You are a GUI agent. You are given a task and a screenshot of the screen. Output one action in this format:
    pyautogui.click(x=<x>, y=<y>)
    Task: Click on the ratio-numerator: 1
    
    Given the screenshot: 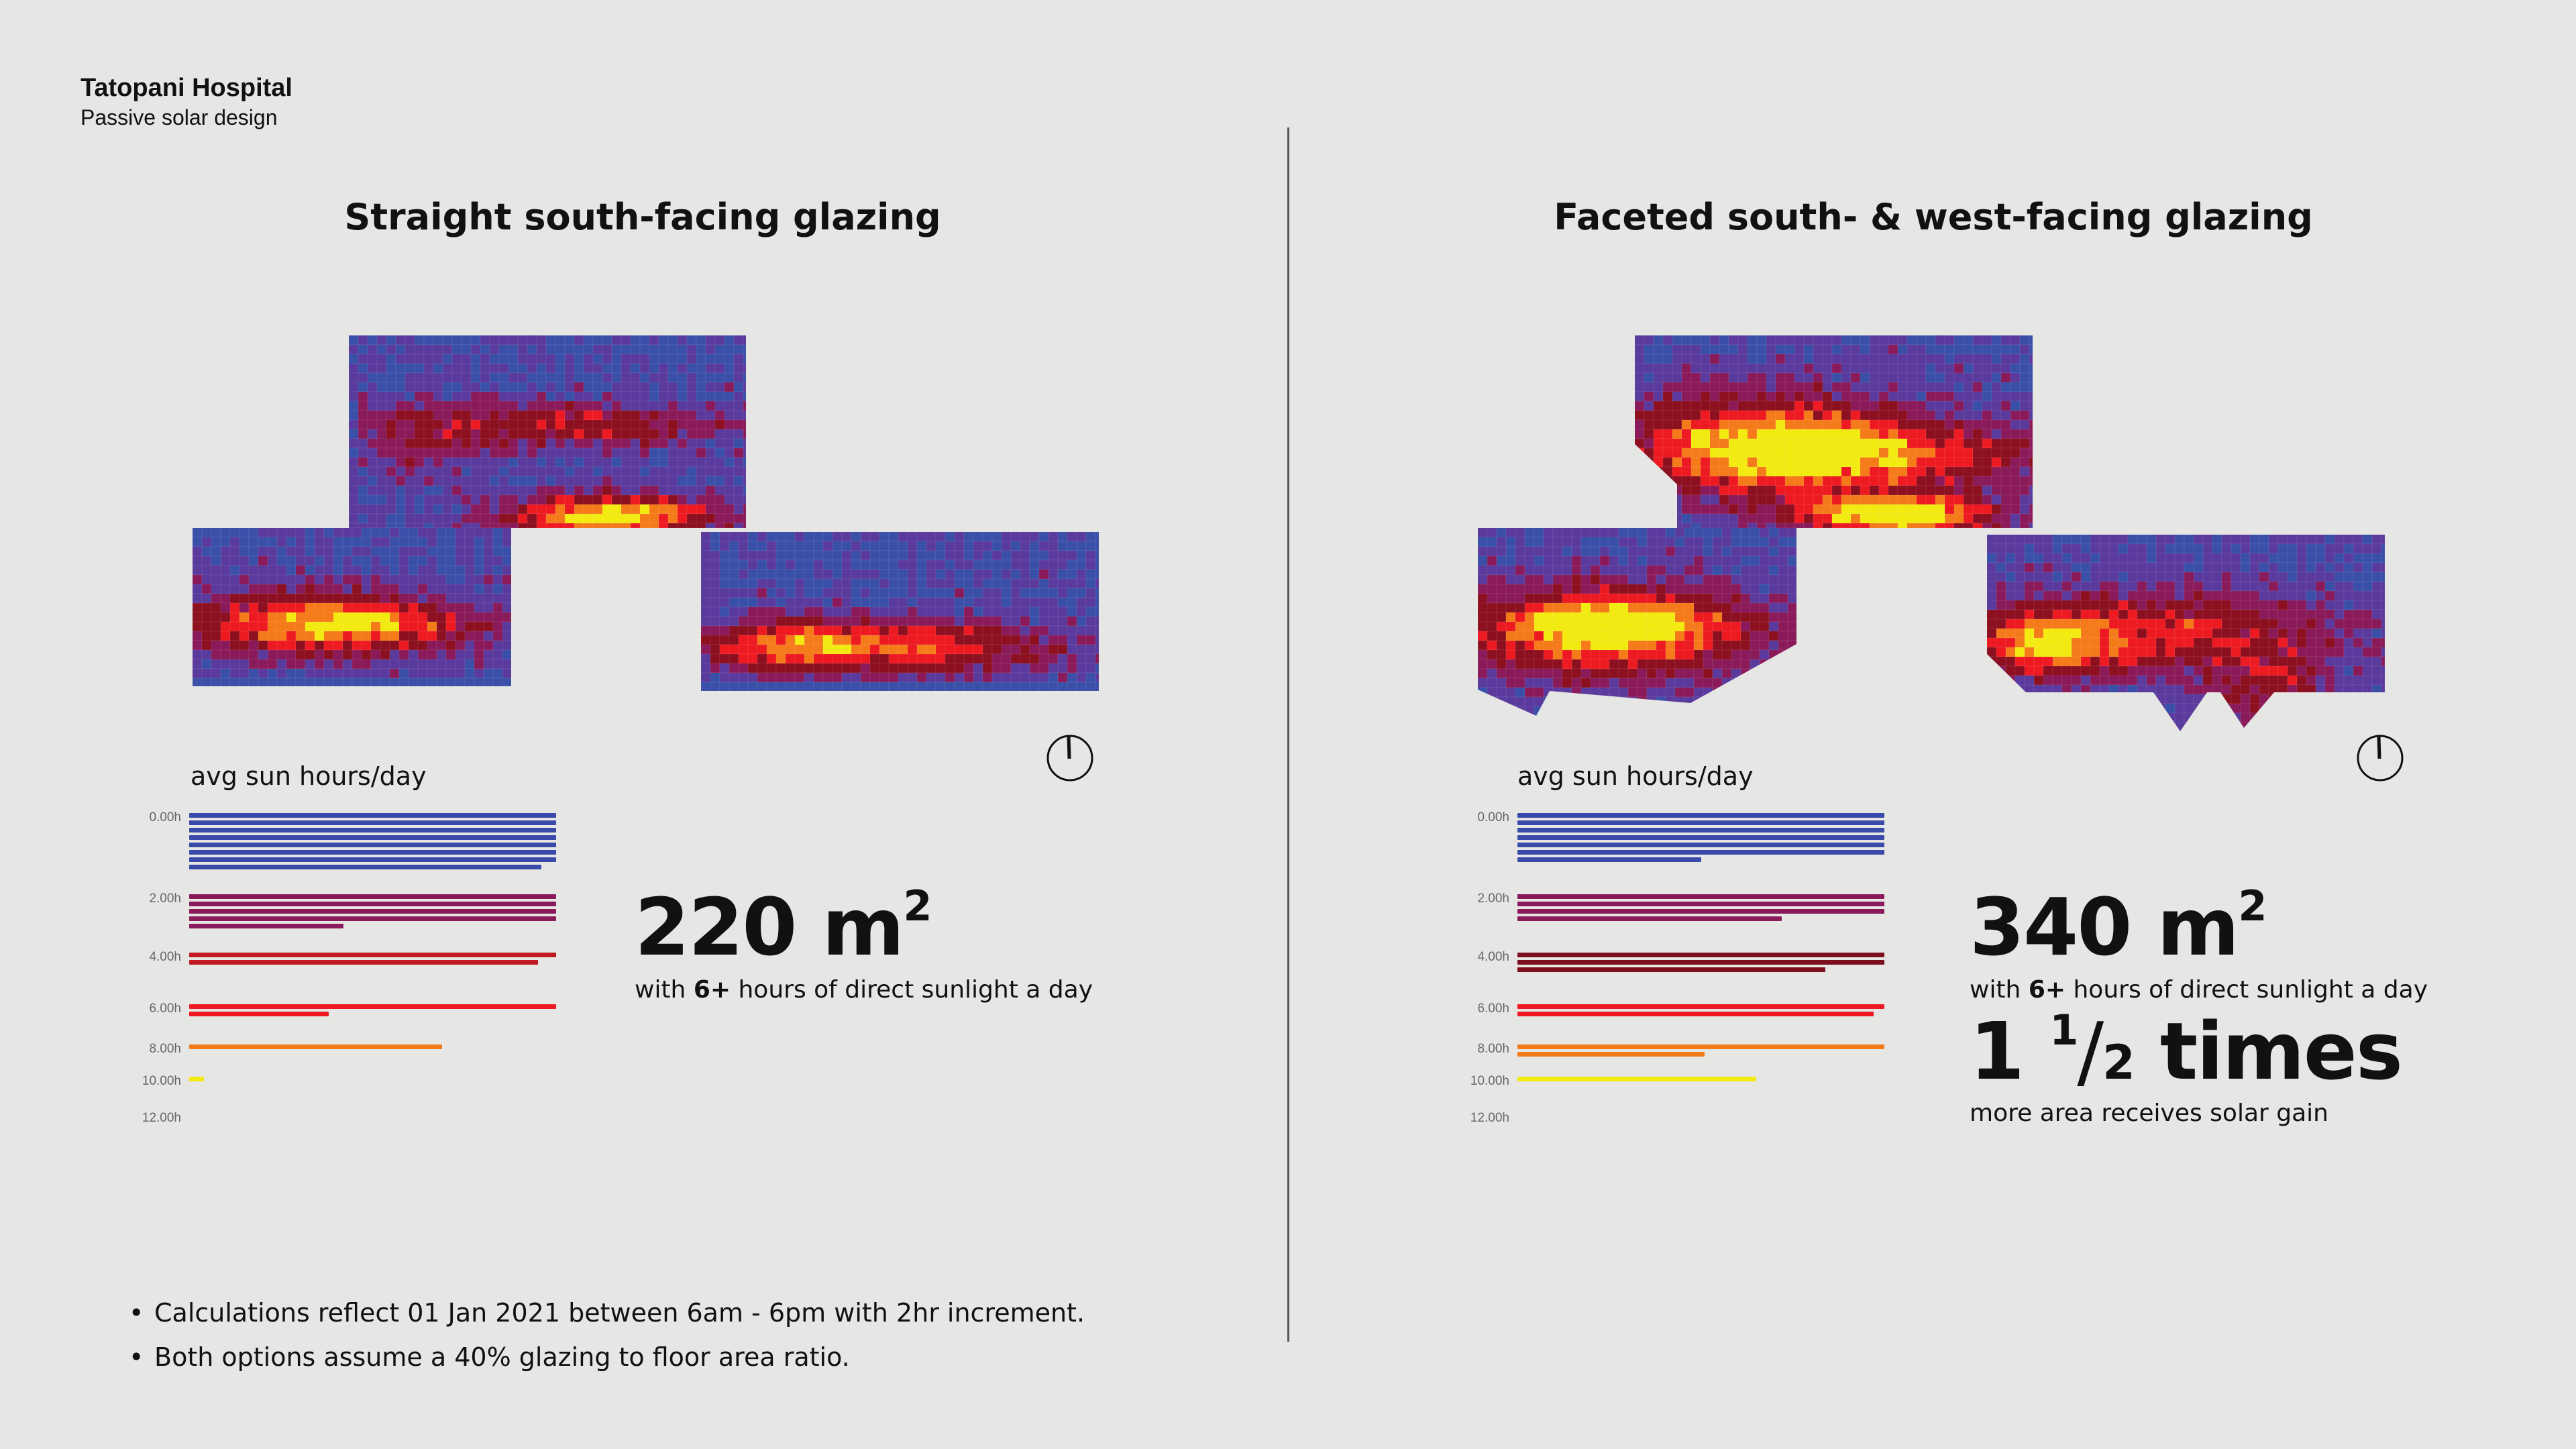 What is the action you would take?
    pyautogui.click(x=2063, y=1030)
    